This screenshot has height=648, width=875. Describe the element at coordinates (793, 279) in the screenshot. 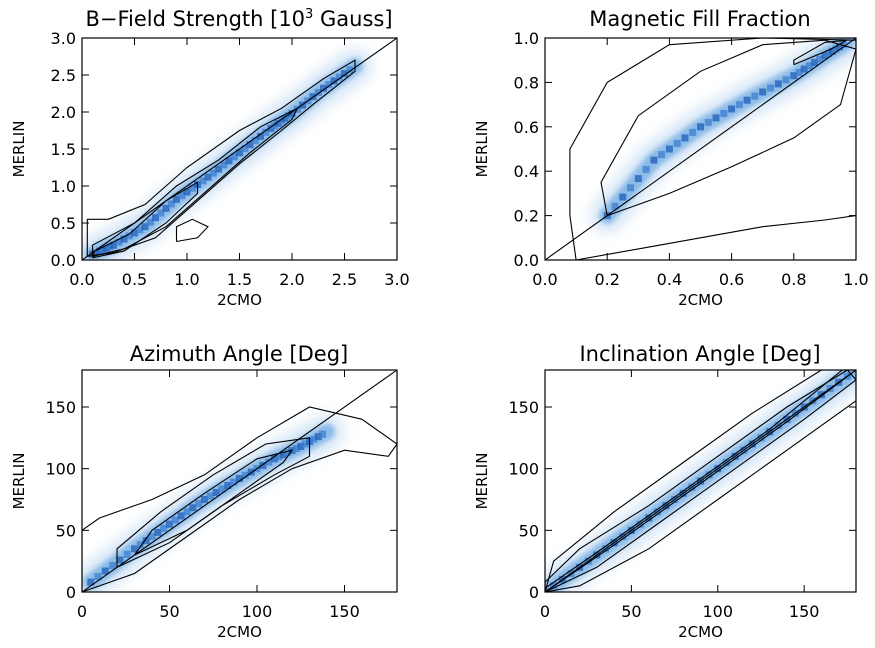

I see `x-tick-label: 0.8` at that location.